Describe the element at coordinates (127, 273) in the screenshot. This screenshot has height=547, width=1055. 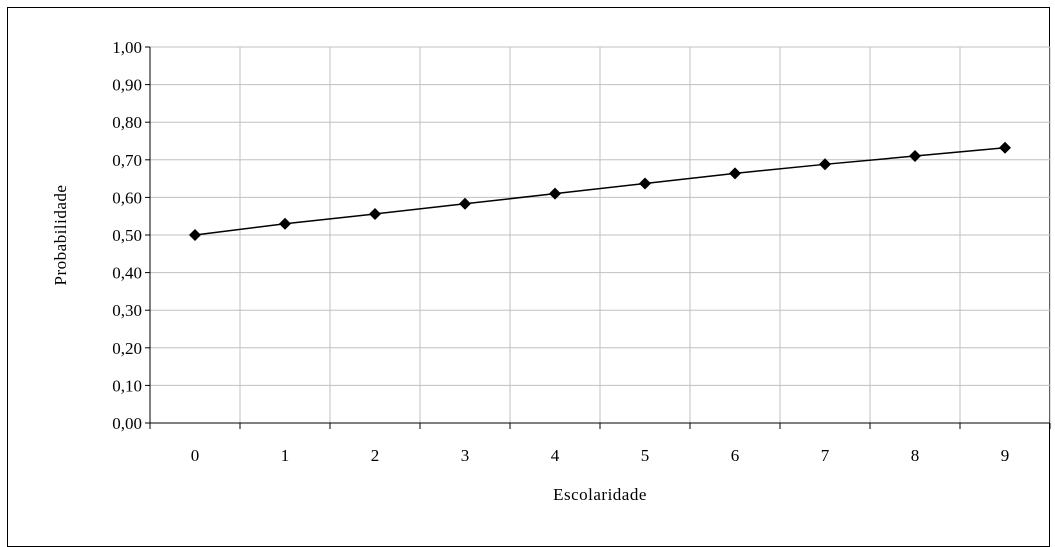
I see `y-tick-label: 0,40` at that location.